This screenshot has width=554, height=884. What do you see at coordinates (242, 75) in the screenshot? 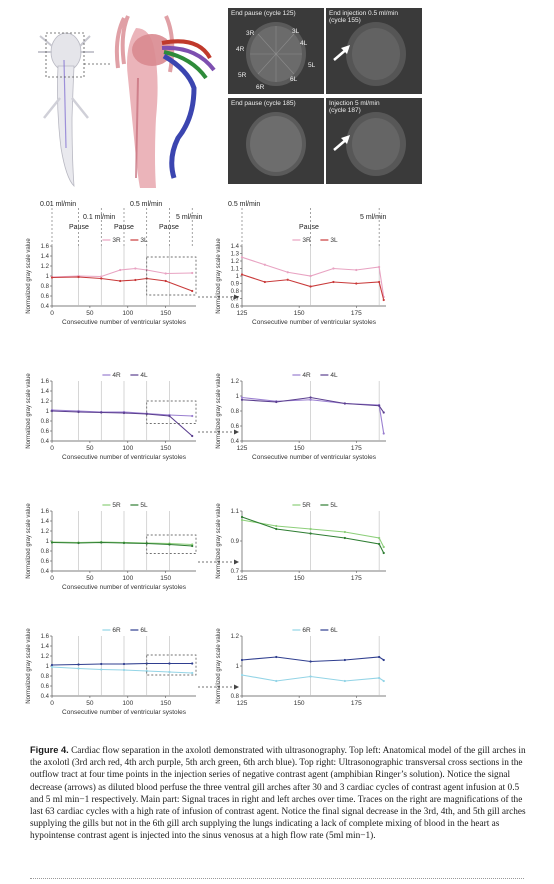
I see `us-marker-5r: 5R` at bounding box center [242, 75].